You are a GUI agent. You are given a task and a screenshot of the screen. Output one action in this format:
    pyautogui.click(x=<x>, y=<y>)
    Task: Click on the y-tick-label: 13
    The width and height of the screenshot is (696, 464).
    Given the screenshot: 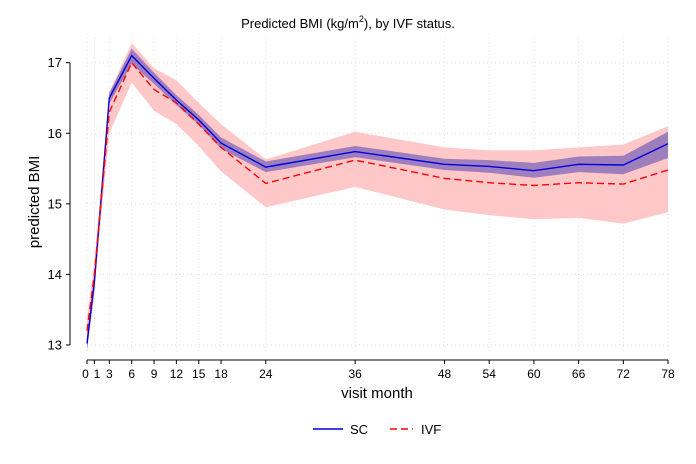 What is the action you would take?
    pyautogui.click(x=55, y=344)
    